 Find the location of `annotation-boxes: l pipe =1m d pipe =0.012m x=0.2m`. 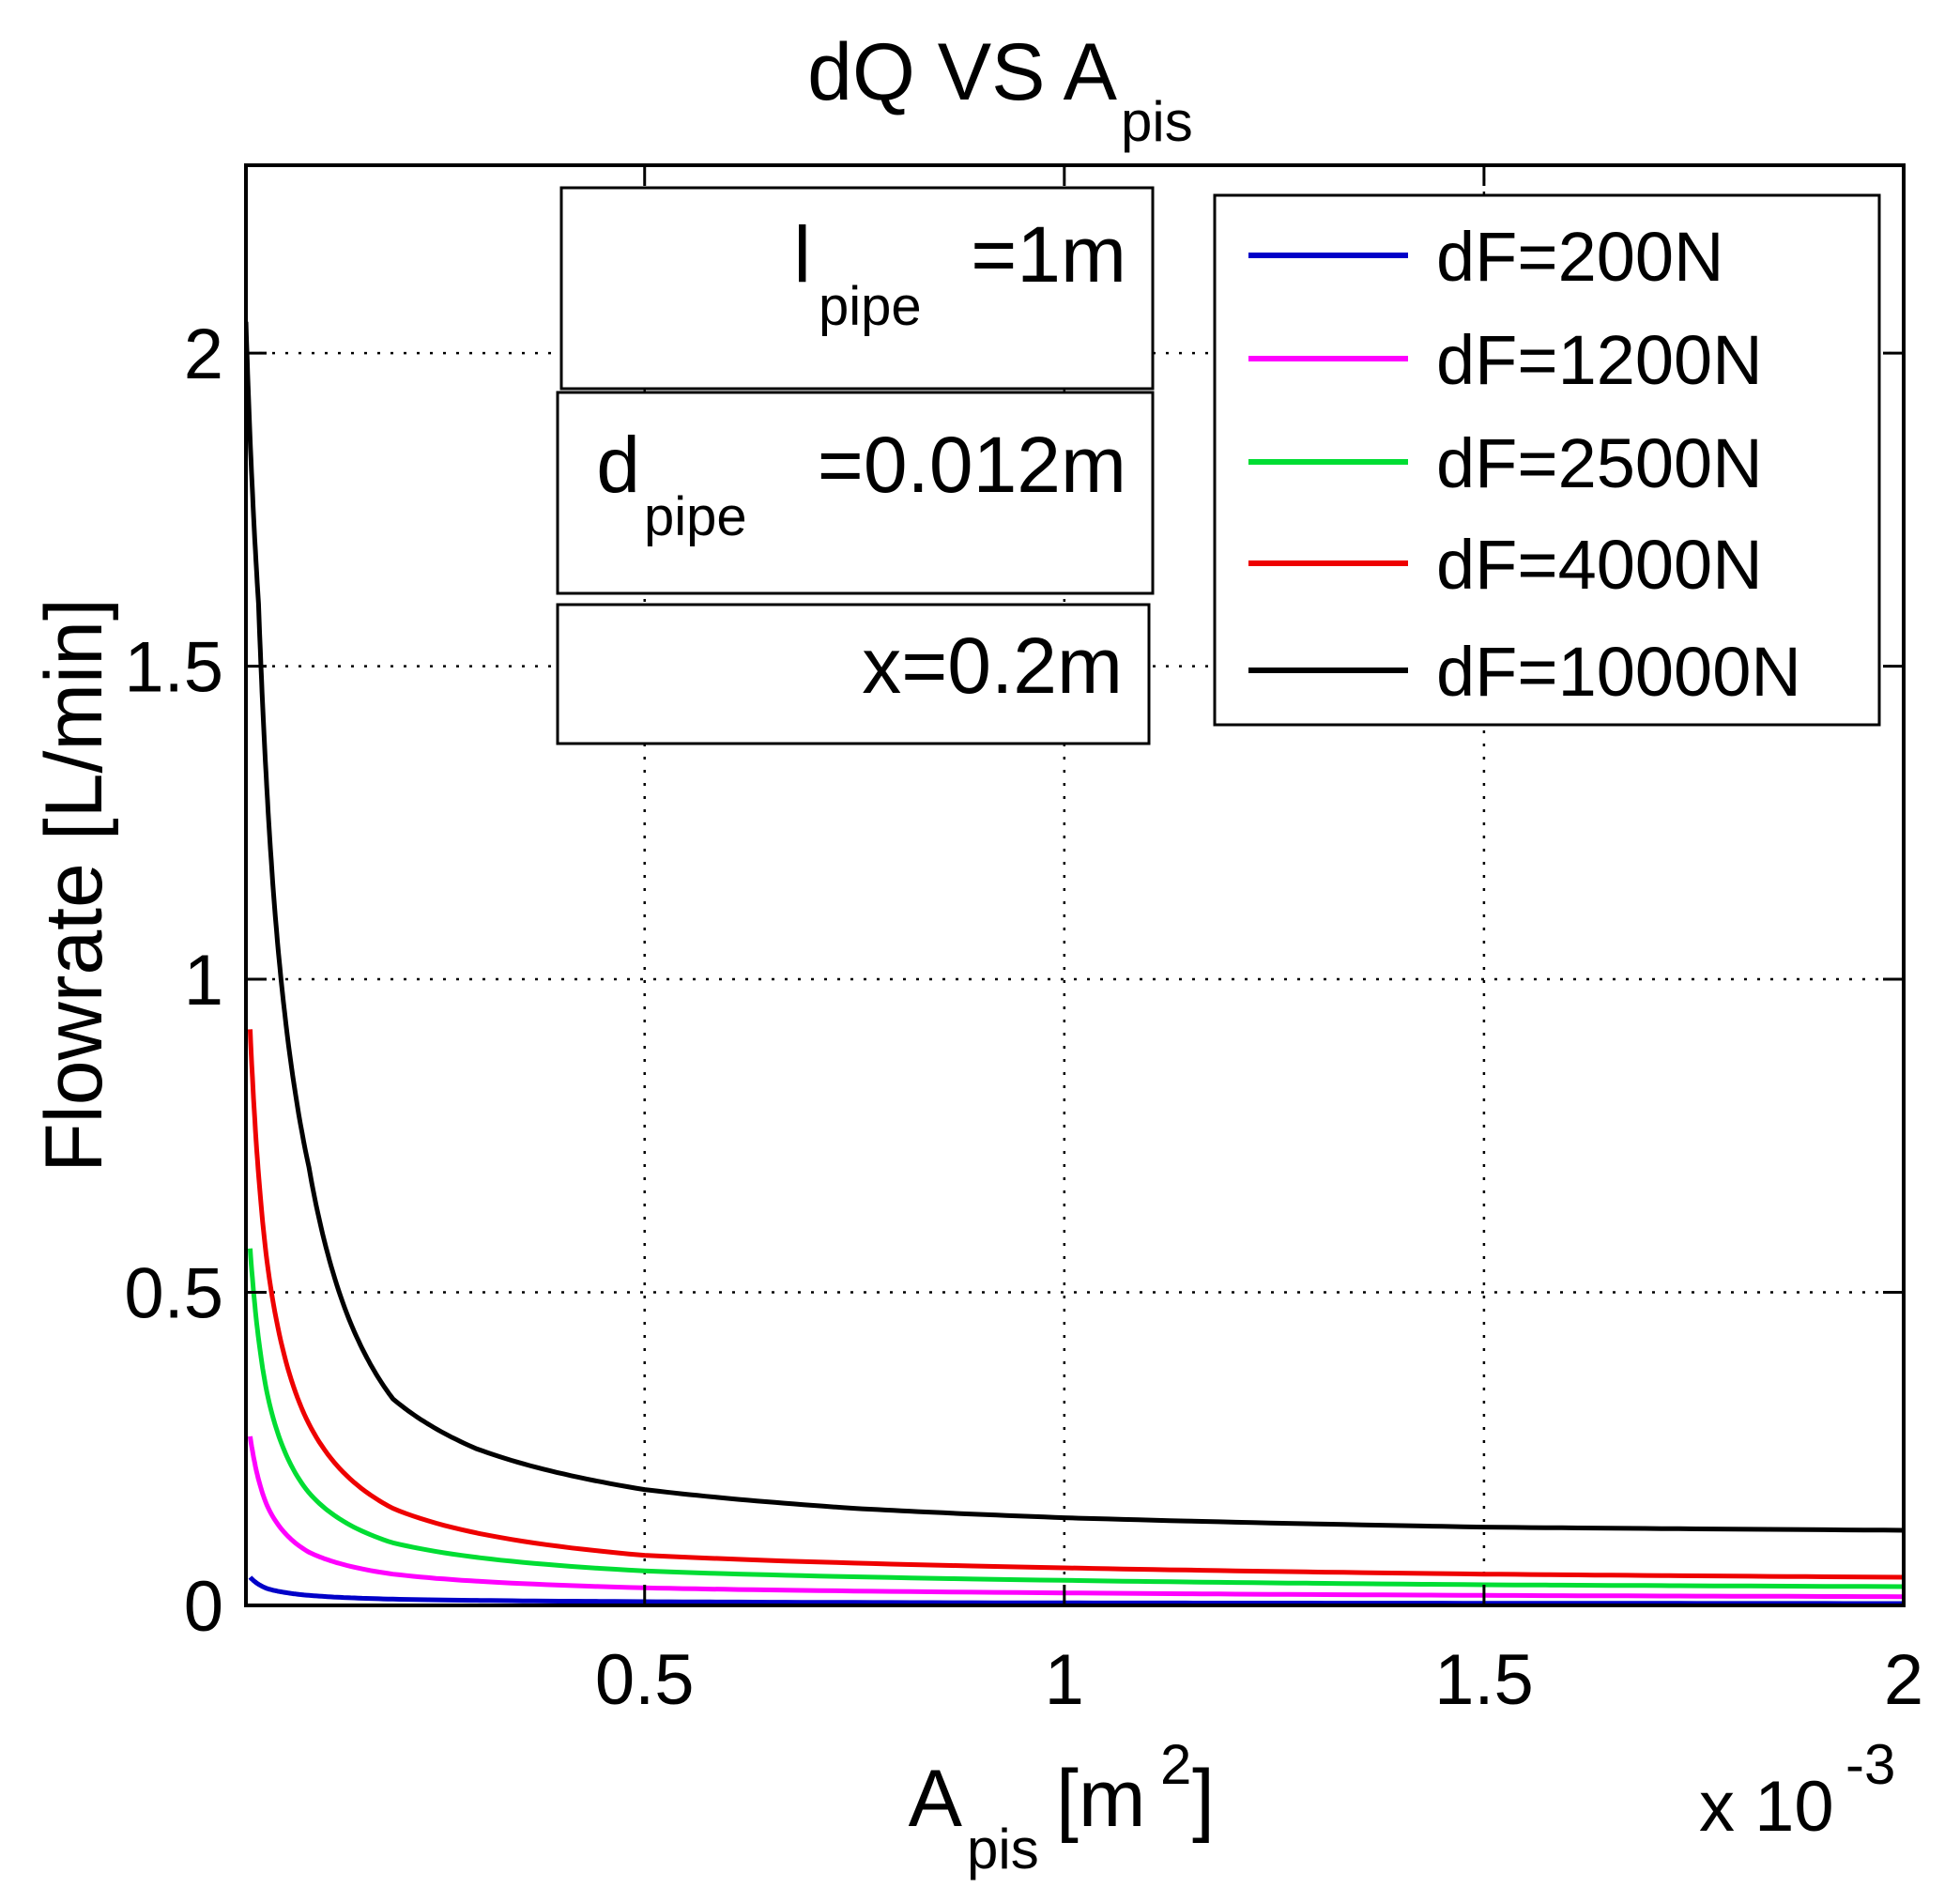

annotation-boxes: l pipe =1m d pipe =0.012m x=0.2m is located at coordinates (855, 465).